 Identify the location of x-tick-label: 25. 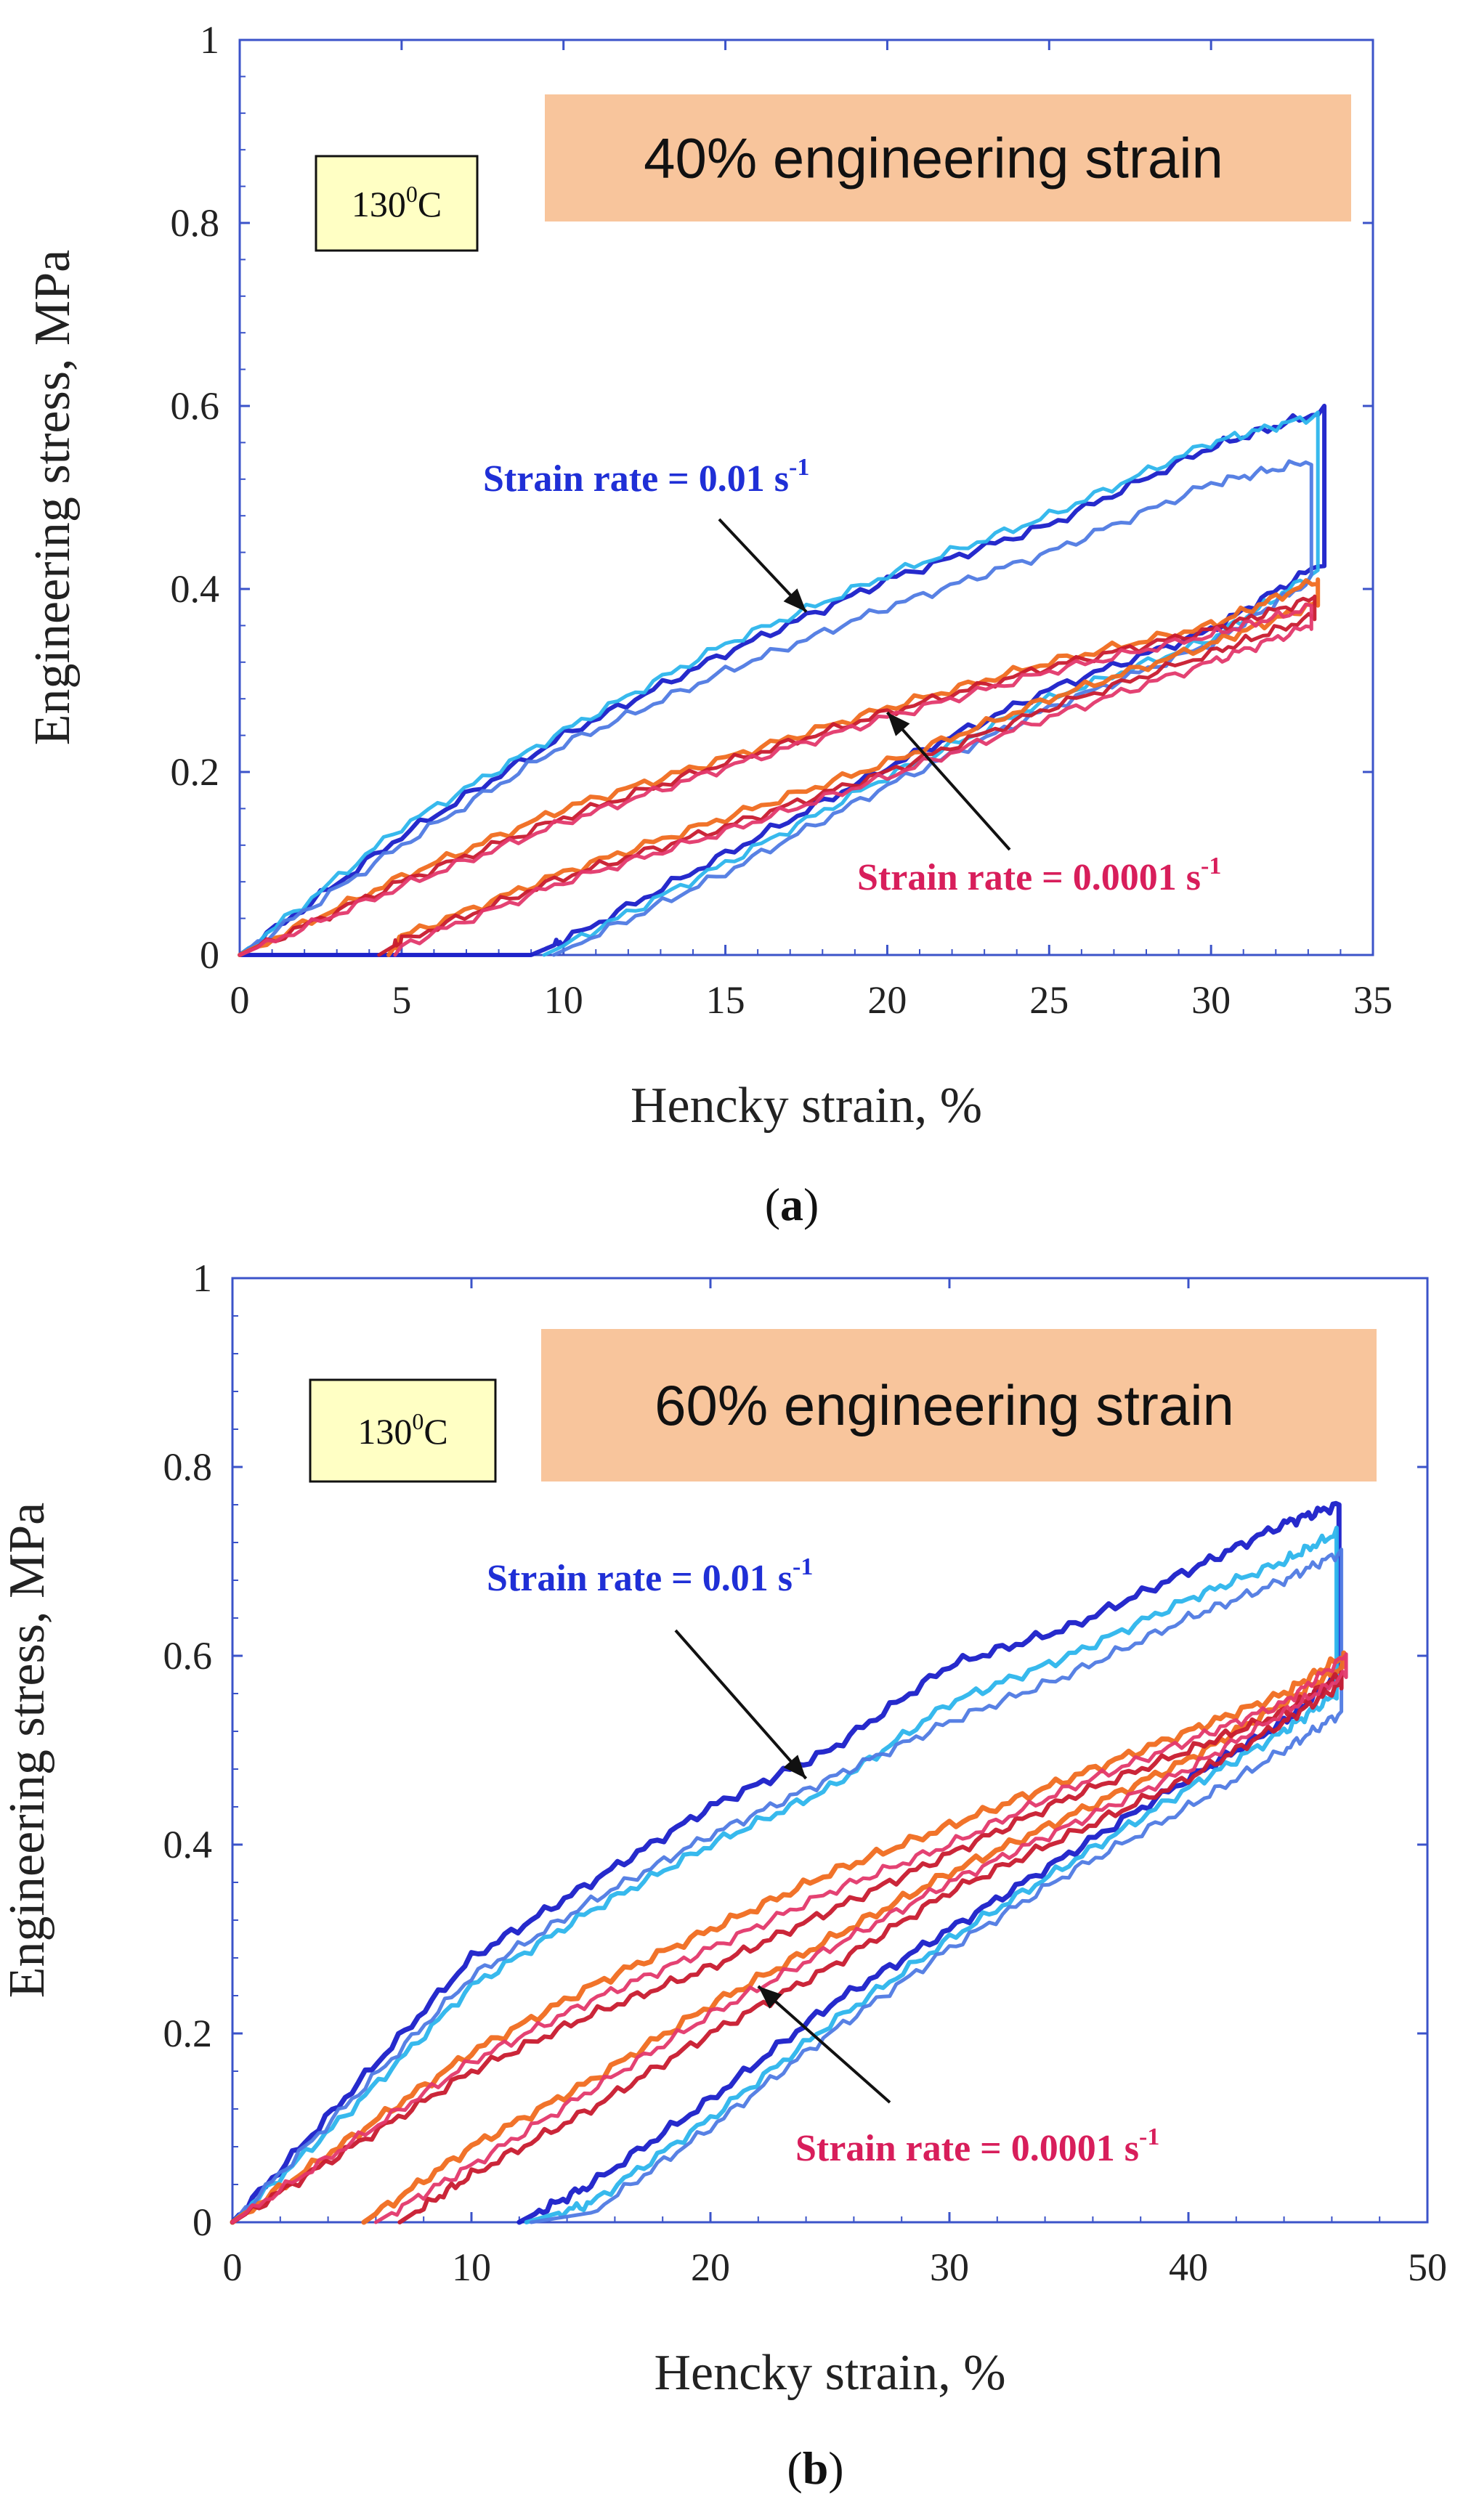
(1049, 1000).